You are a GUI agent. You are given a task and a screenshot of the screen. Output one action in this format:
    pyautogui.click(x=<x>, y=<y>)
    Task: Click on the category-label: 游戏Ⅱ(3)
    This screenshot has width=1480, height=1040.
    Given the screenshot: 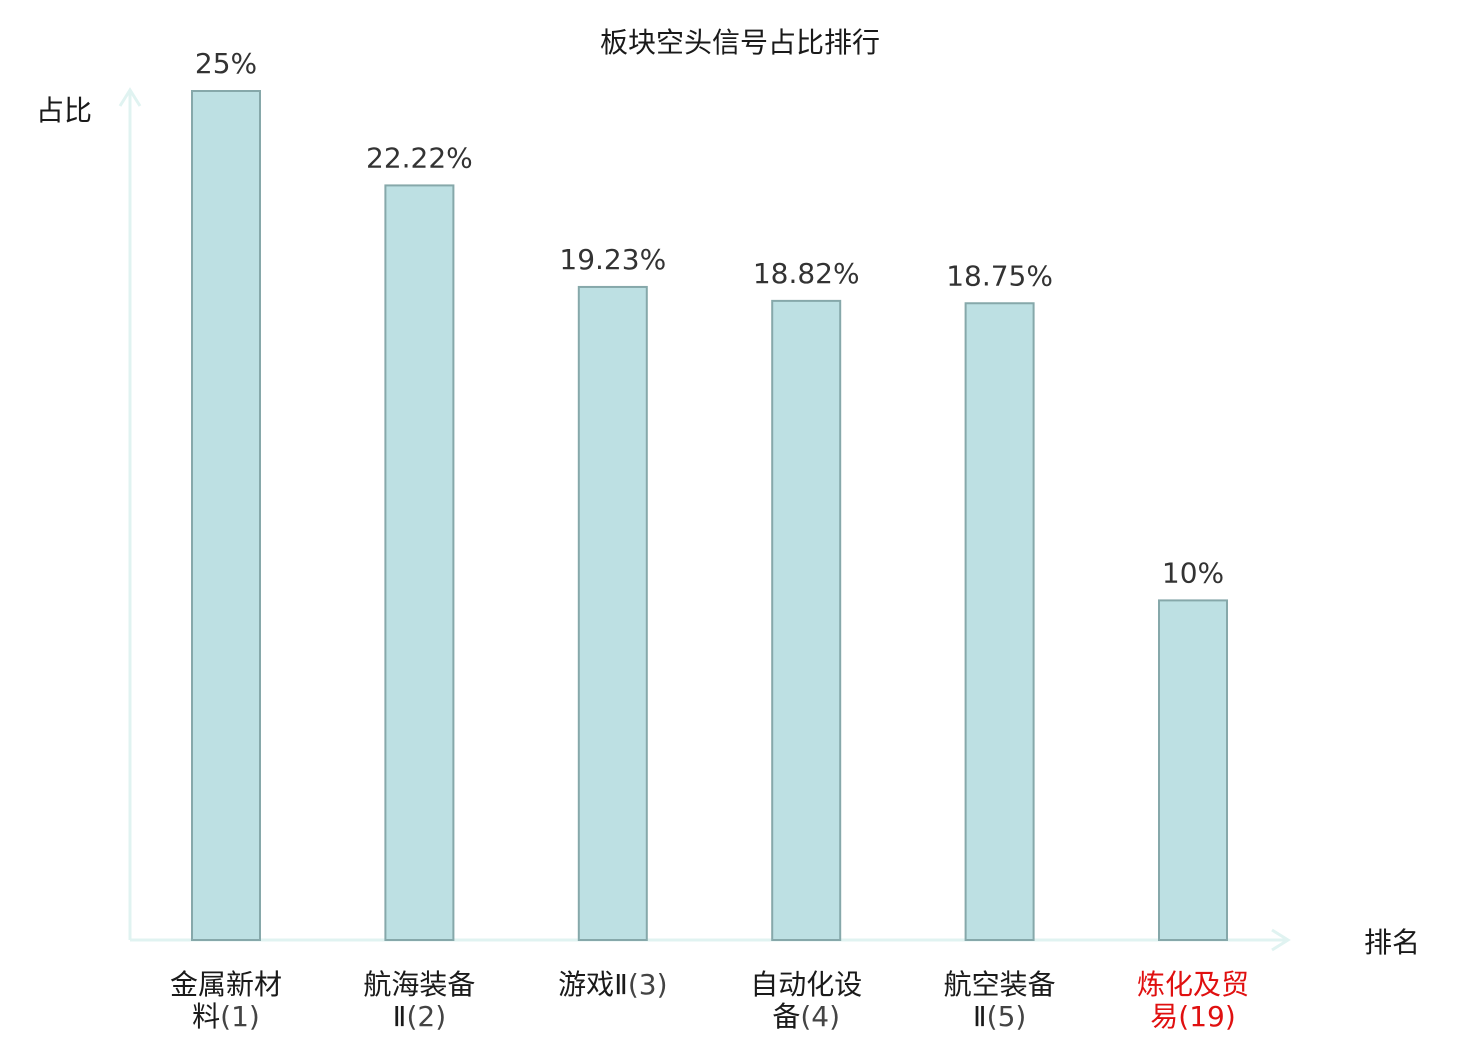 What is the action you would take?
    pyautogui.click(x=612, y=984)
    